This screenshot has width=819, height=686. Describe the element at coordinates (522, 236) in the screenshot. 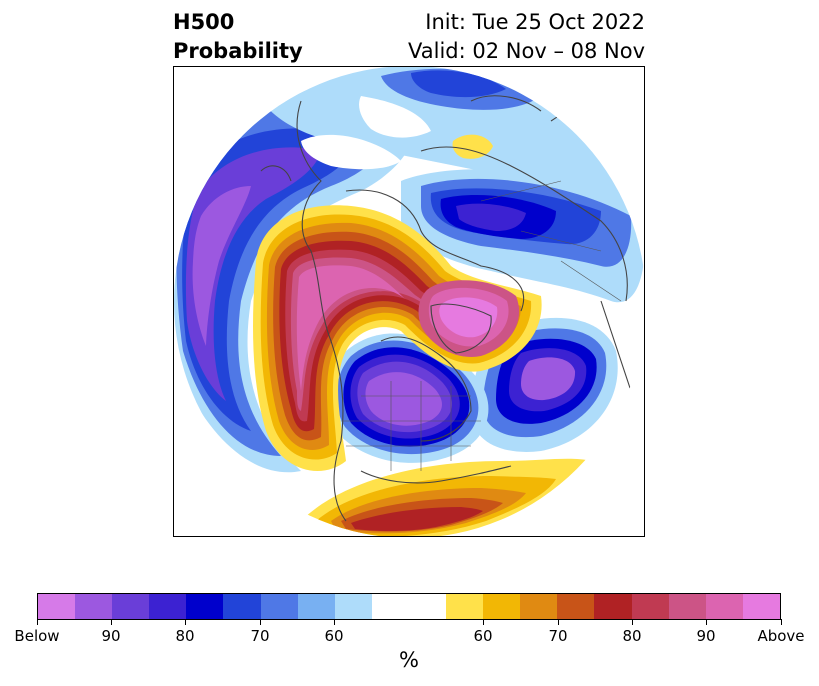

I see `eurasia-below-anomaly` at that location.